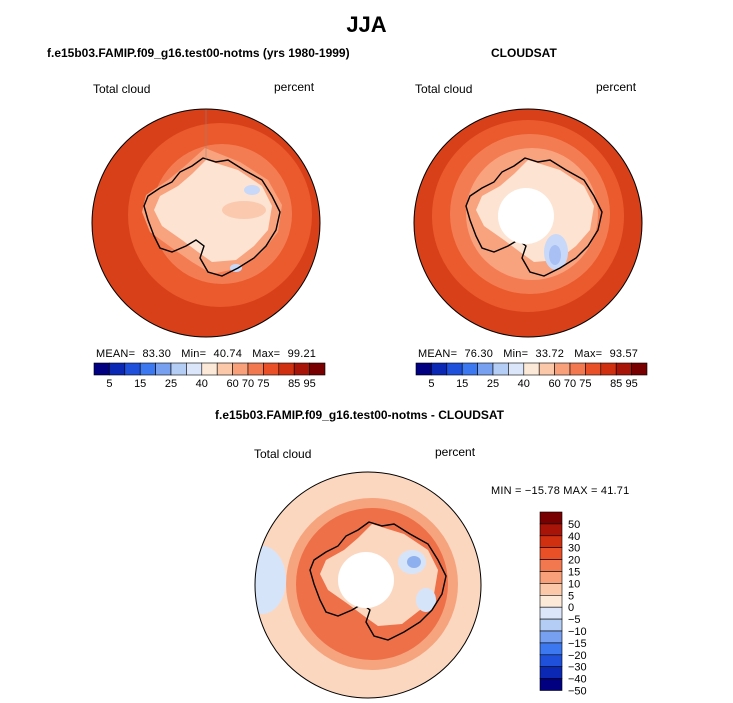  Describe the element at coordinates (570, 384) in the screenshot. I see `obs-colorbar-tick: 70` at that location.